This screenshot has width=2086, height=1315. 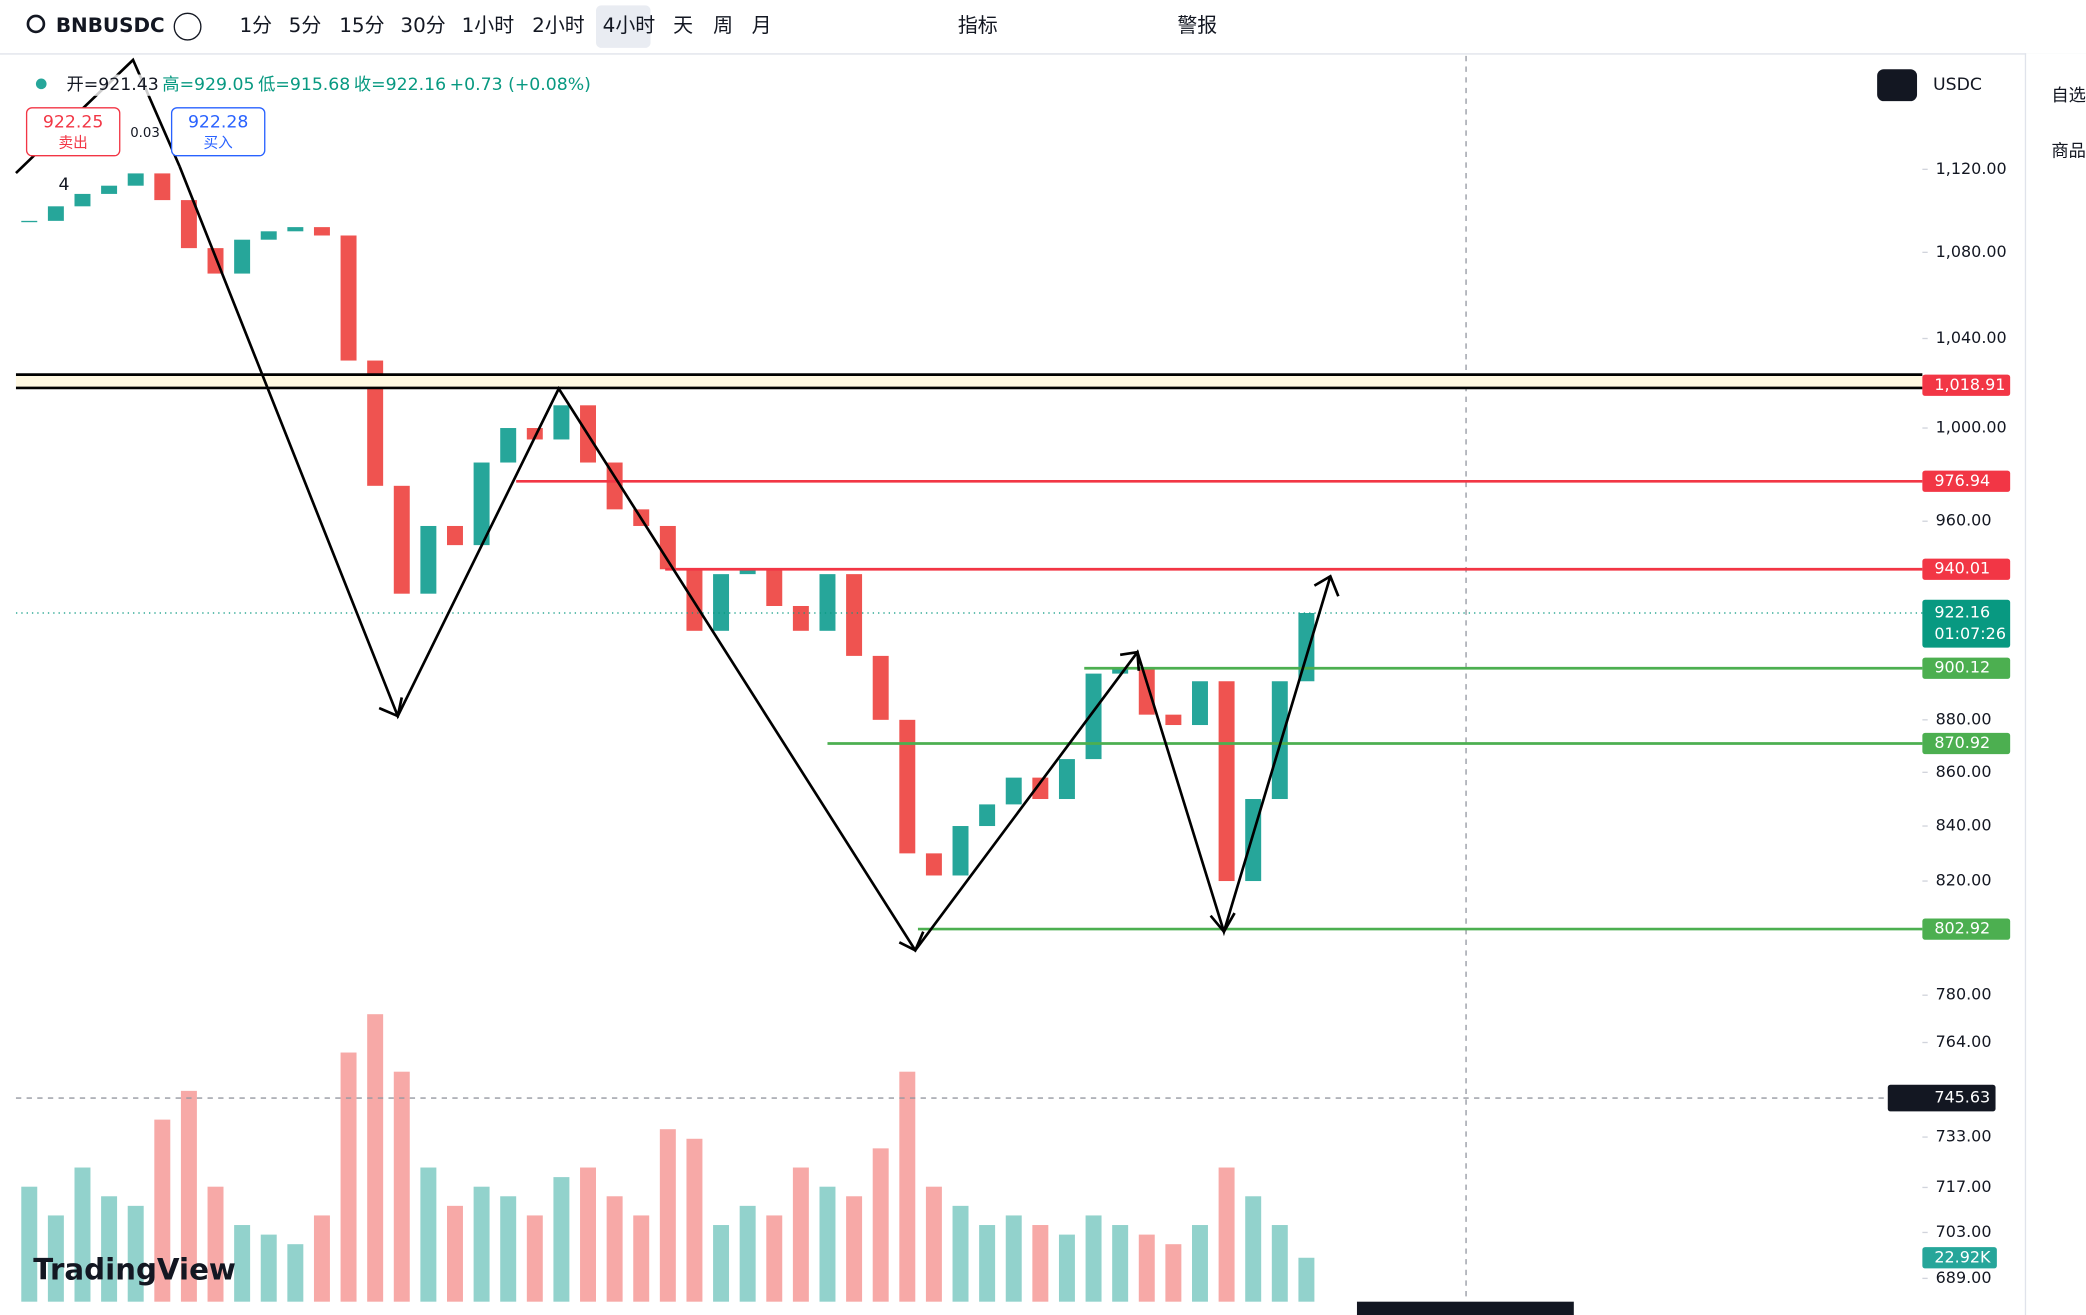 I want to click on interval-button: 1小时, so click(x=488, y=25).